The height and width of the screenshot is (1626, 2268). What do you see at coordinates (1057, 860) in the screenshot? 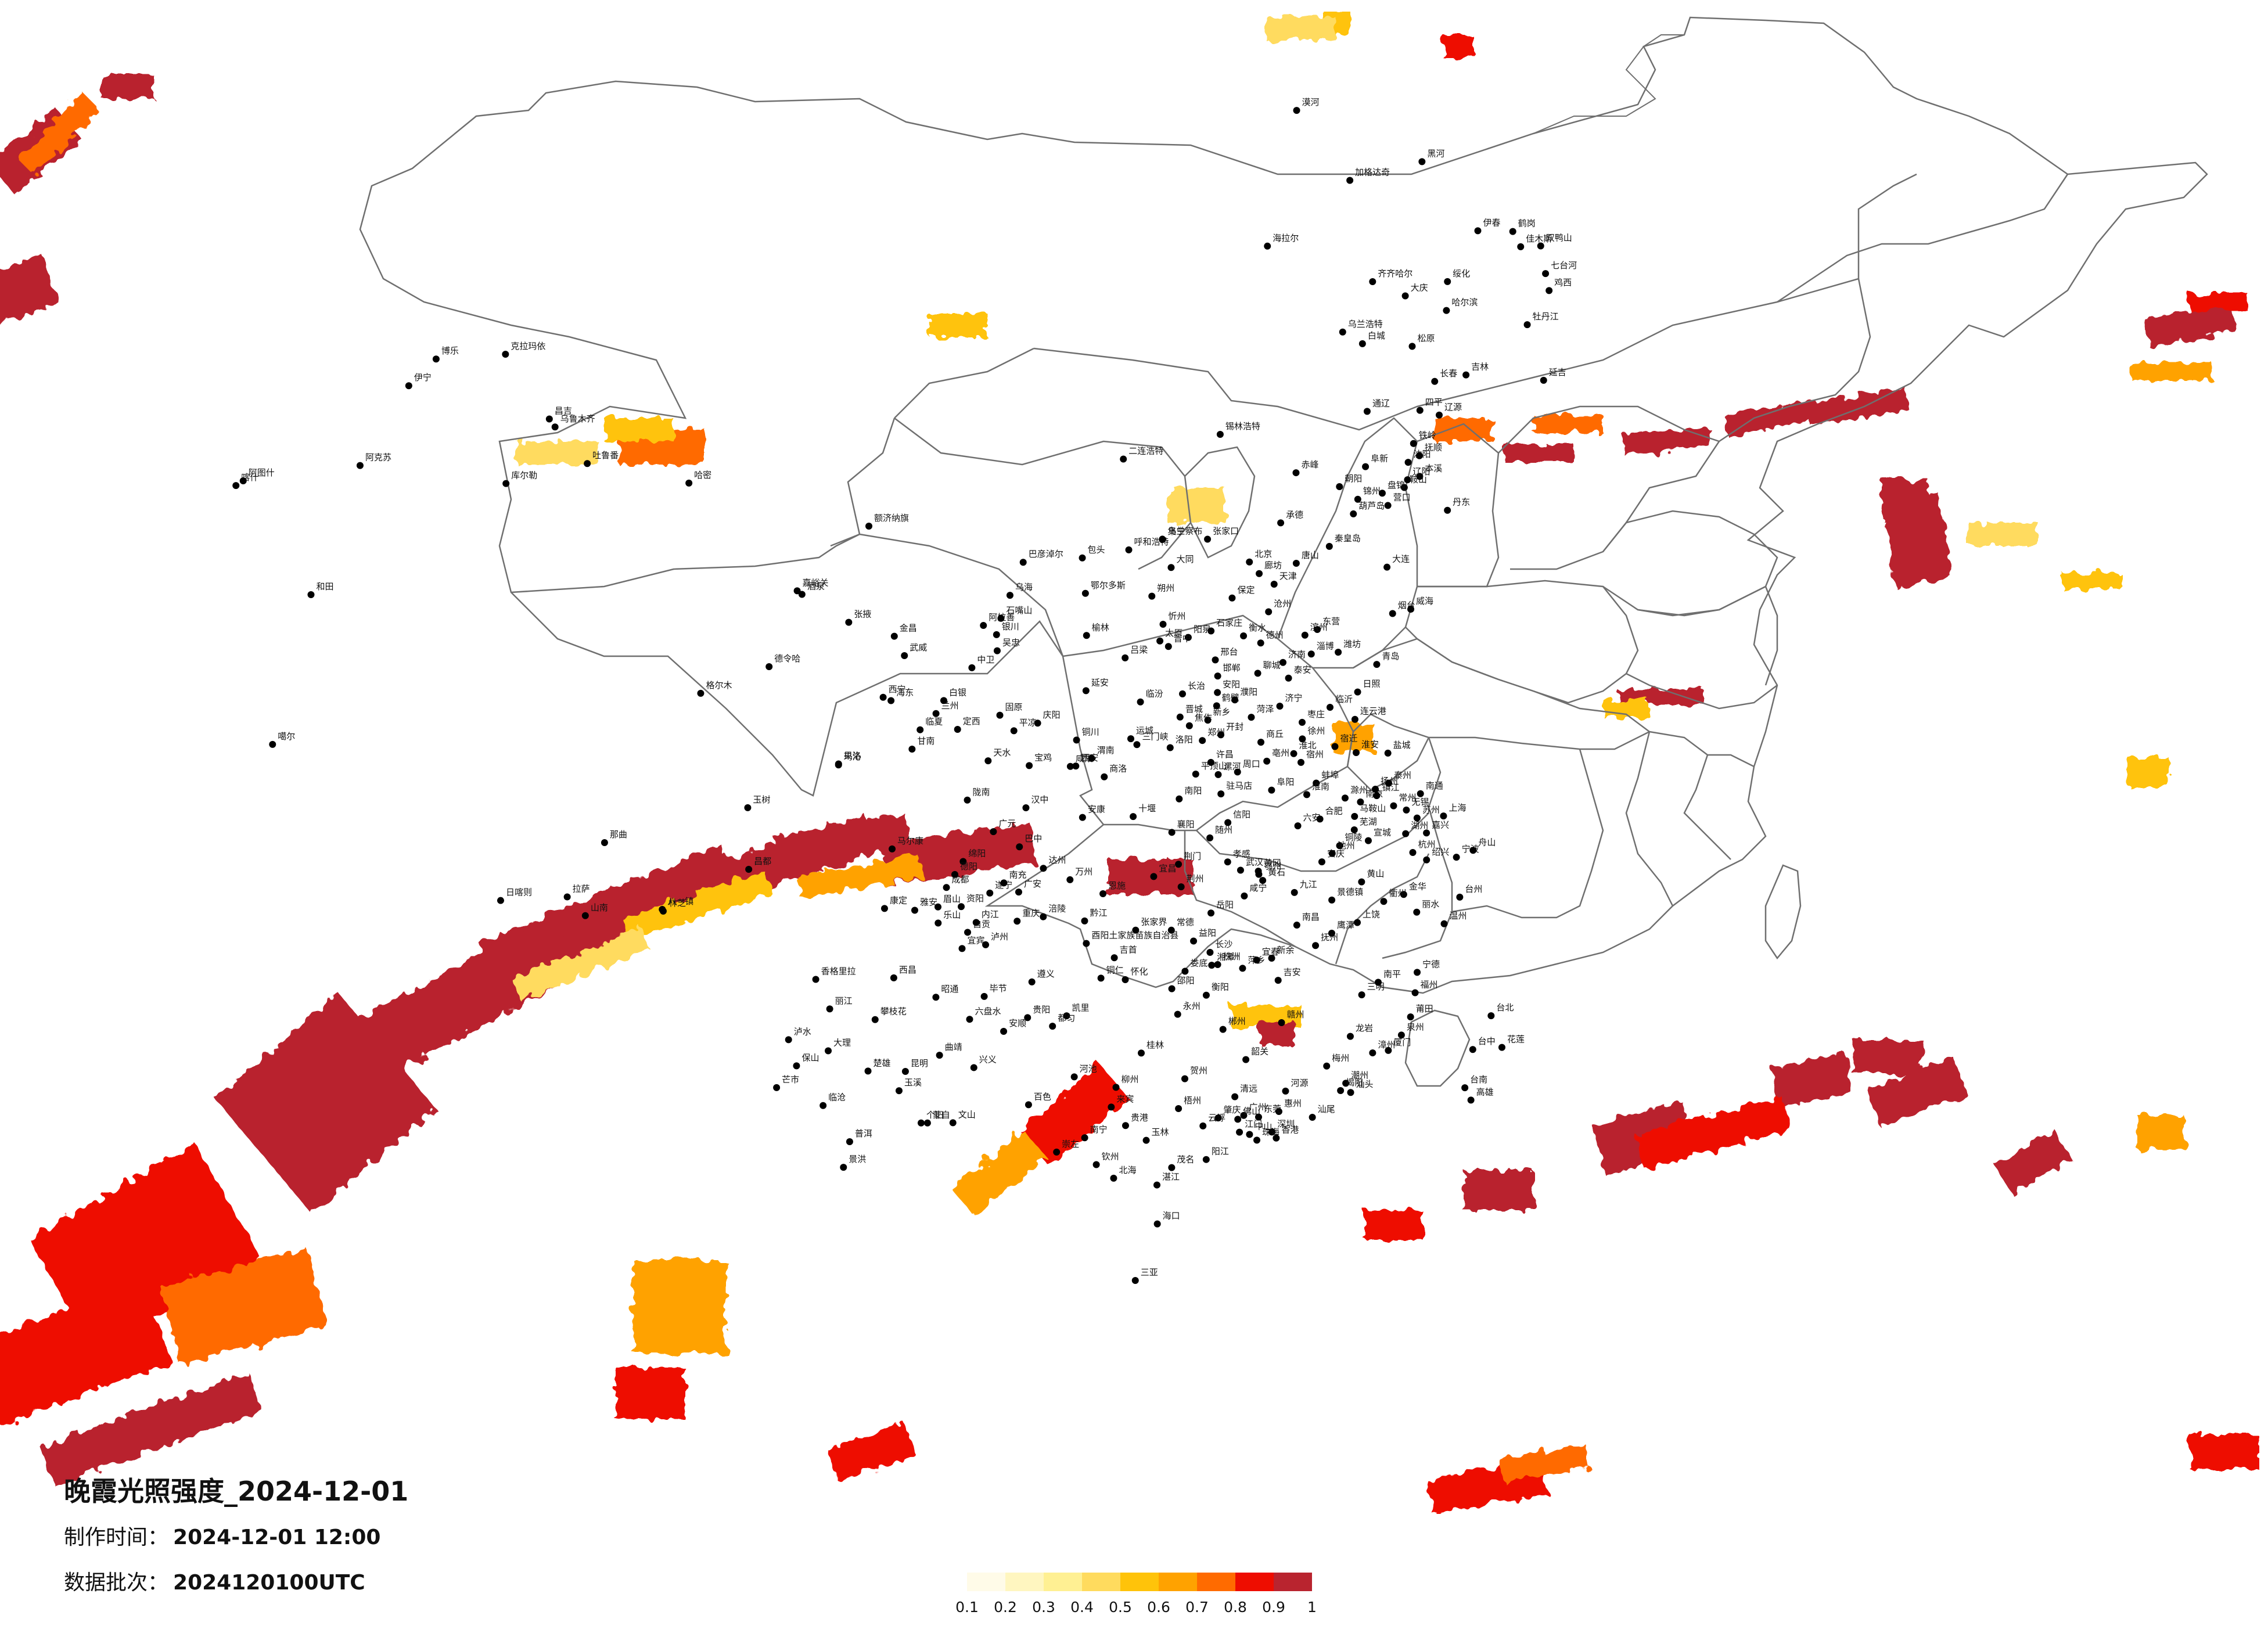
I see `city-label: 达州` at bounding box center [1057, 860].